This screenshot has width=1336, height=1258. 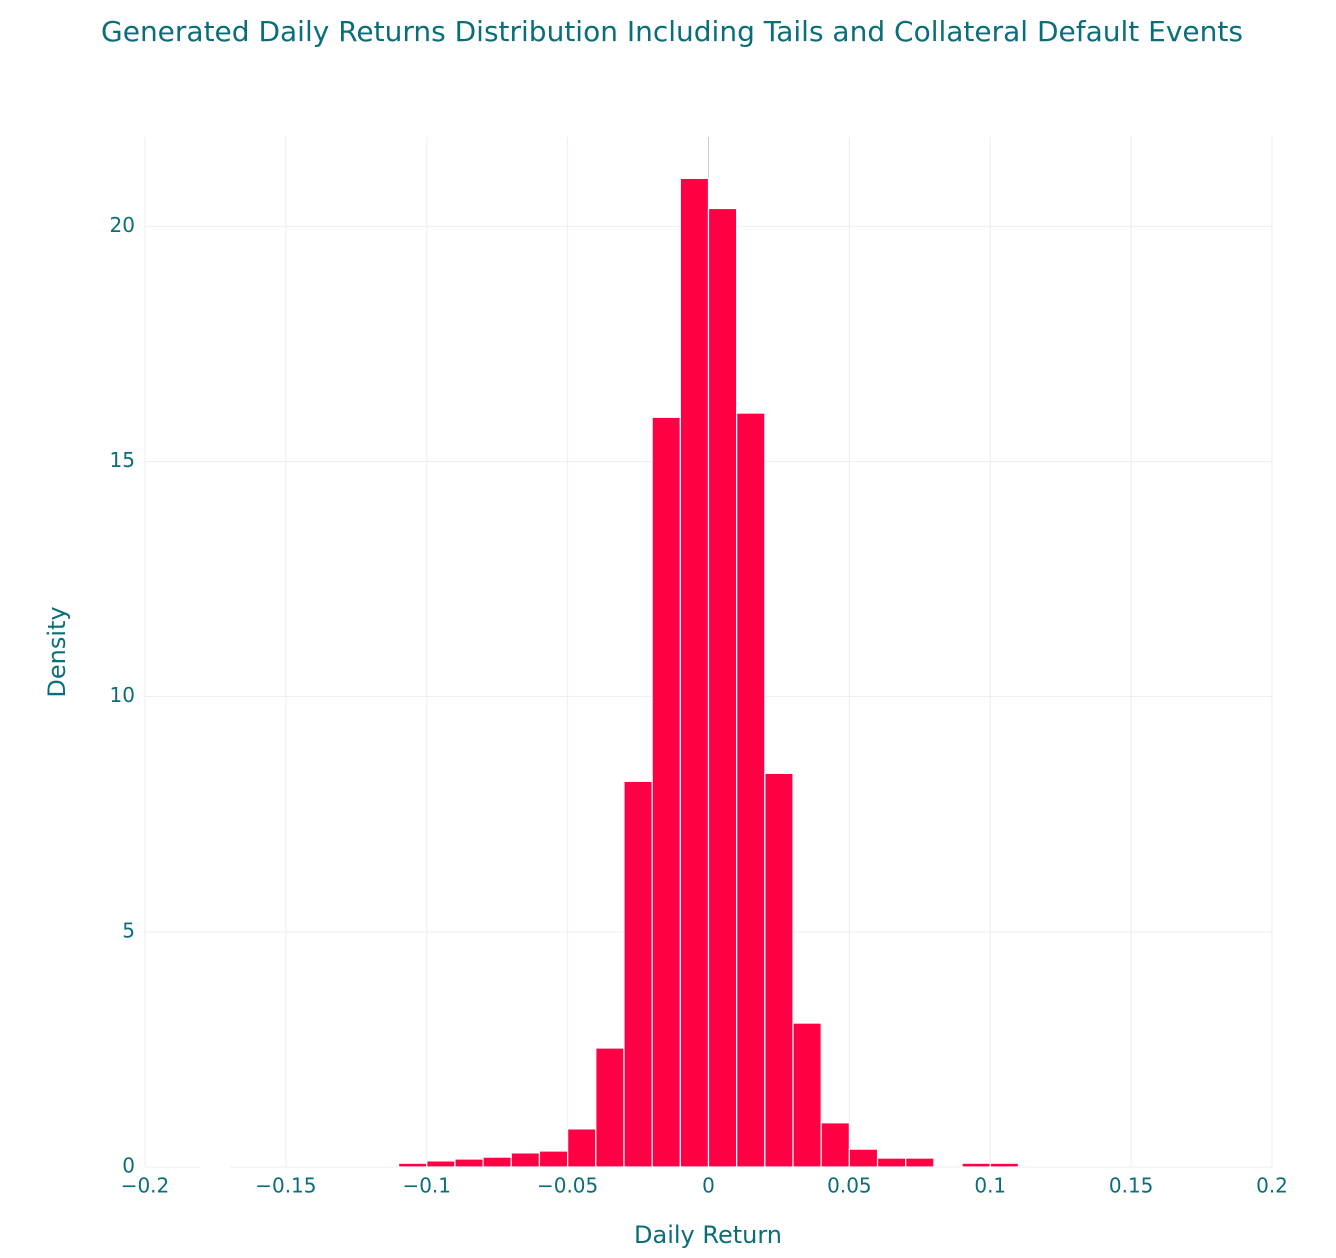 I want to click on y-tick-label: 15, so click(x=122, y=460).